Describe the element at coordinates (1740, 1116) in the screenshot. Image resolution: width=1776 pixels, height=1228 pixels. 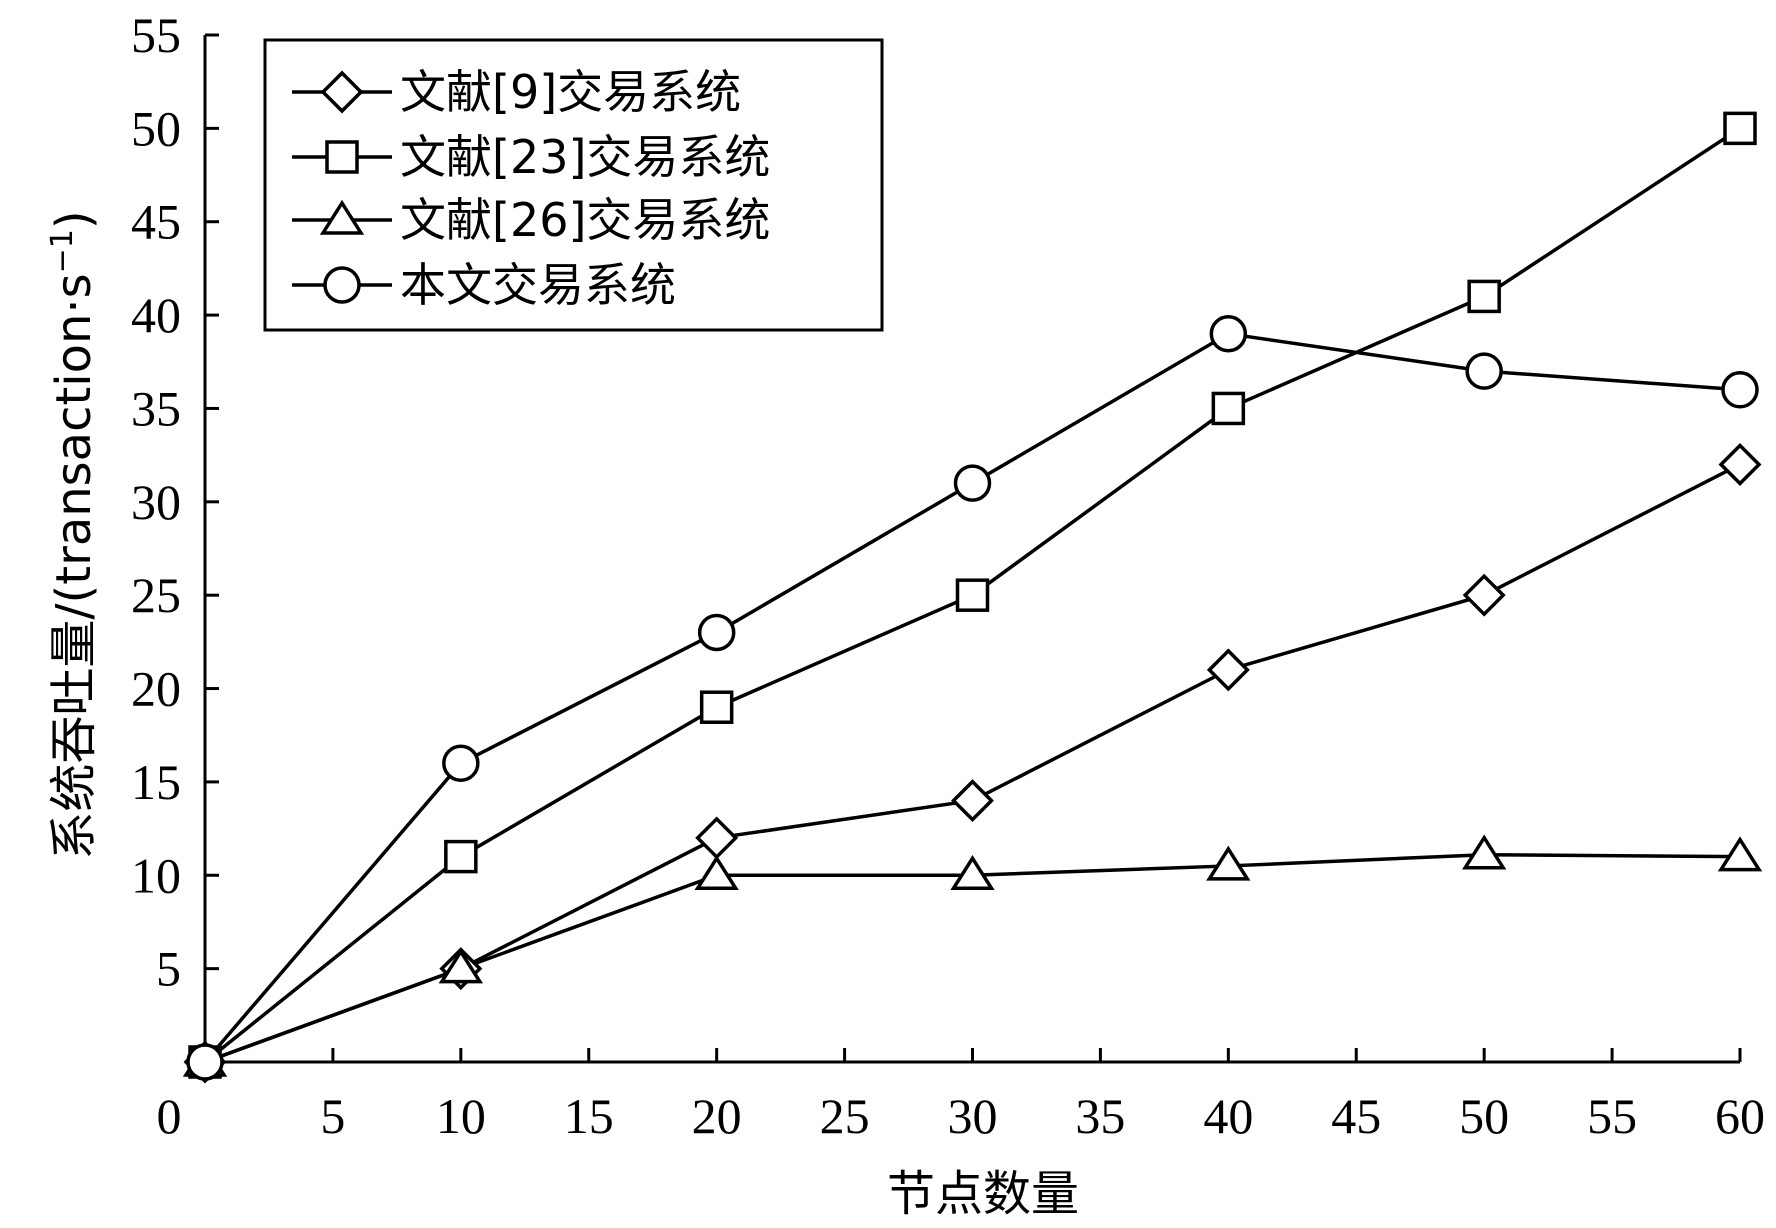
I see `x-tick-label: 60` at that location.